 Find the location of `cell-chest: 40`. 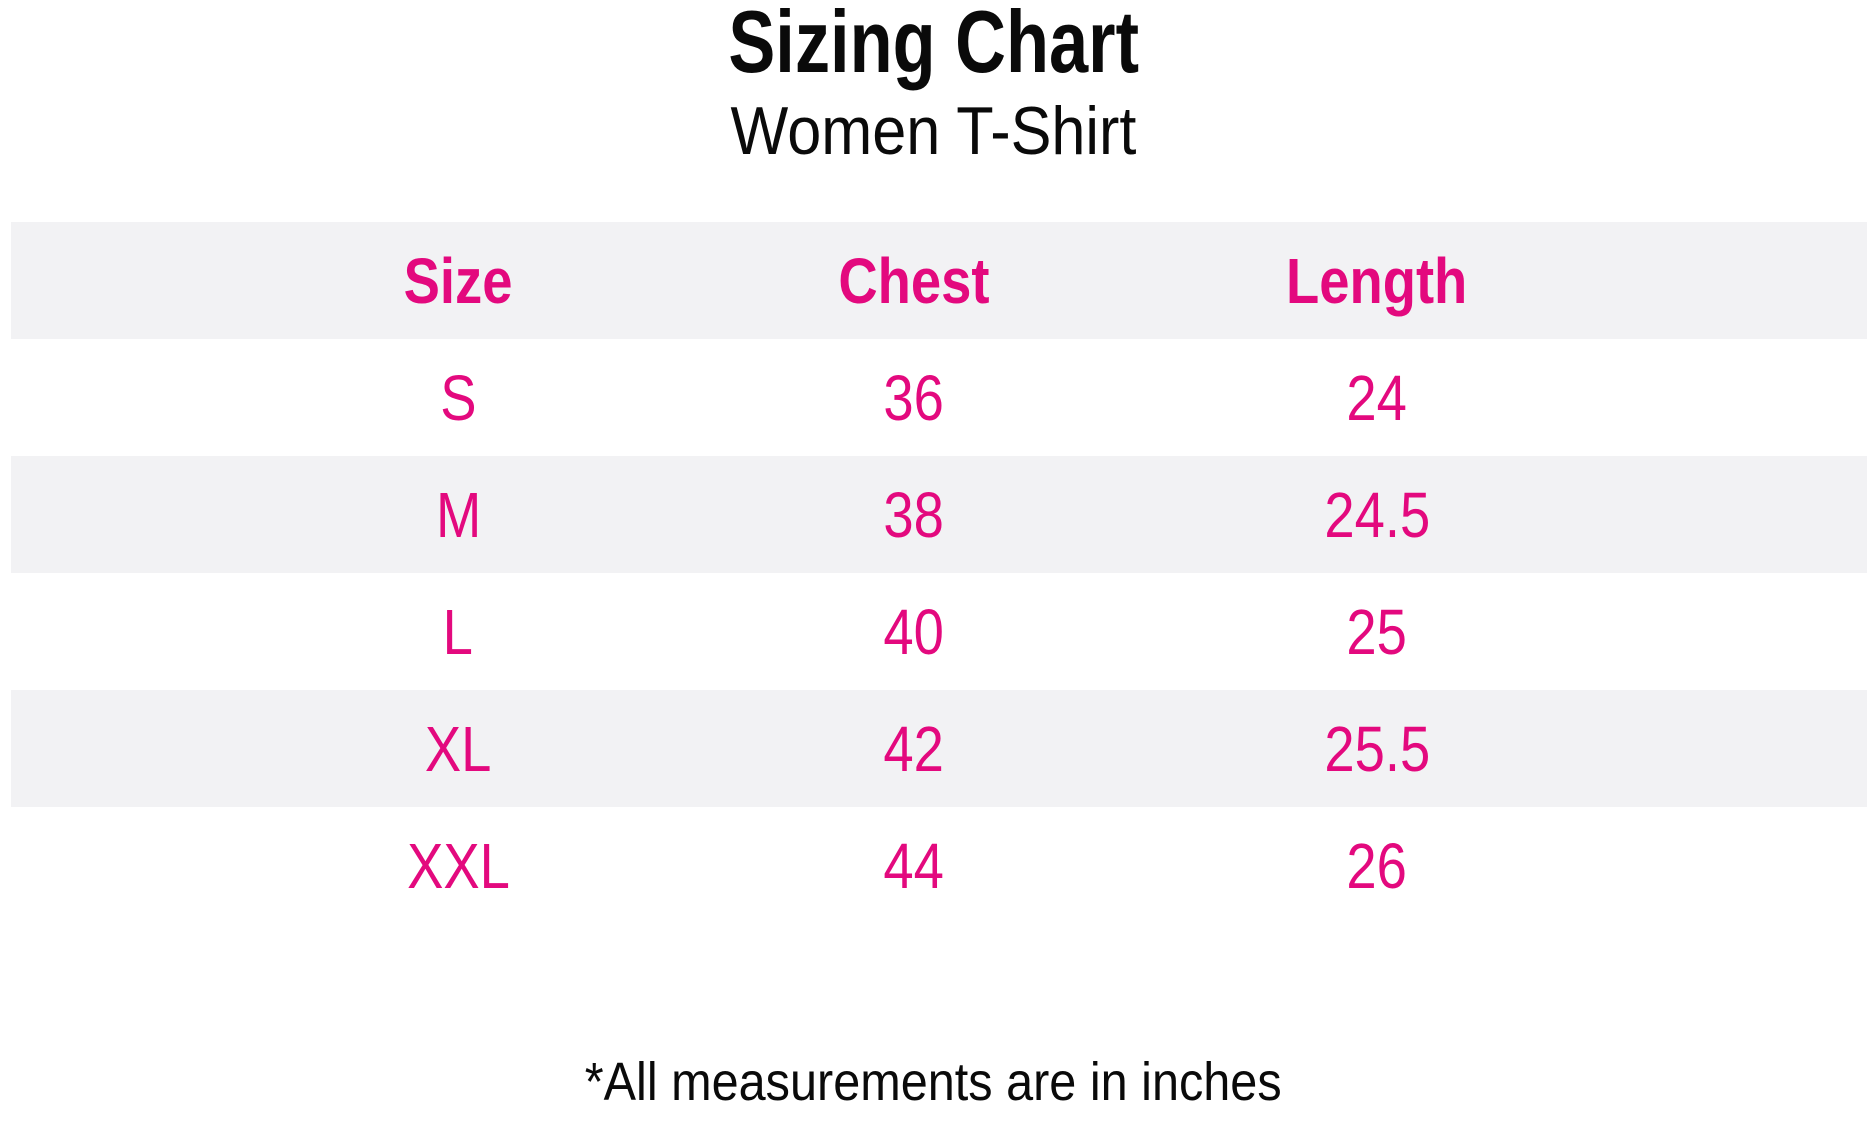

cell-chest: 40 is located at coordinates (914, 632).